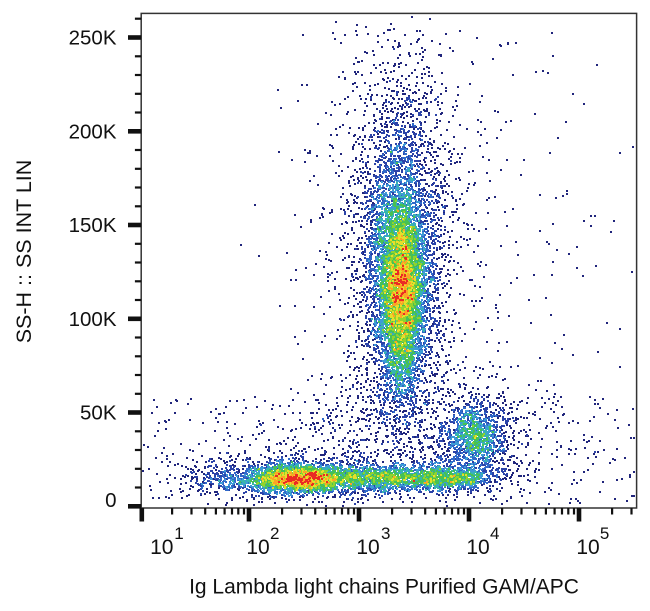 The width and height of the screenshot is (650, 611). What do you see at coordinates (384, 587) in the screenshot?
I see `svg-text:Ig Lambda light chains Purifie: Ig Lambda light chains Purified GAM/APC` at bounding box center [384, 587].